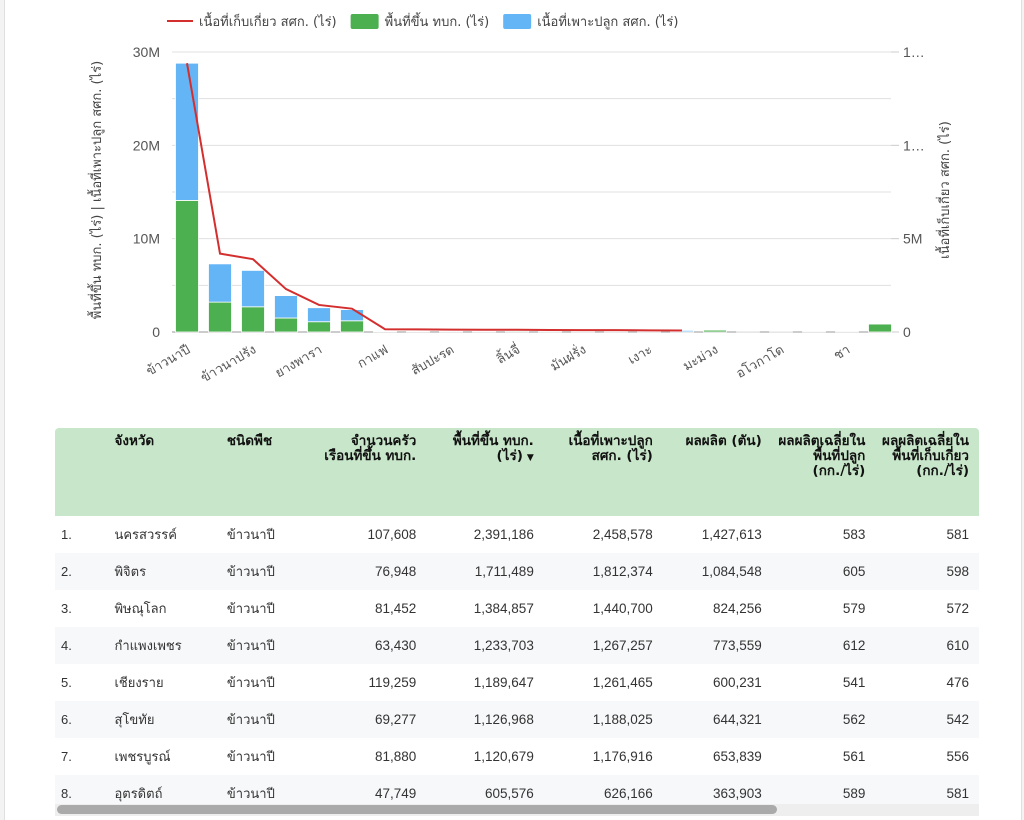 The height and width of the screenshot is (820, 1024). Describe the element at coordinates (82, 756) in the screenshot. I see `row-index: 7.` at that location.